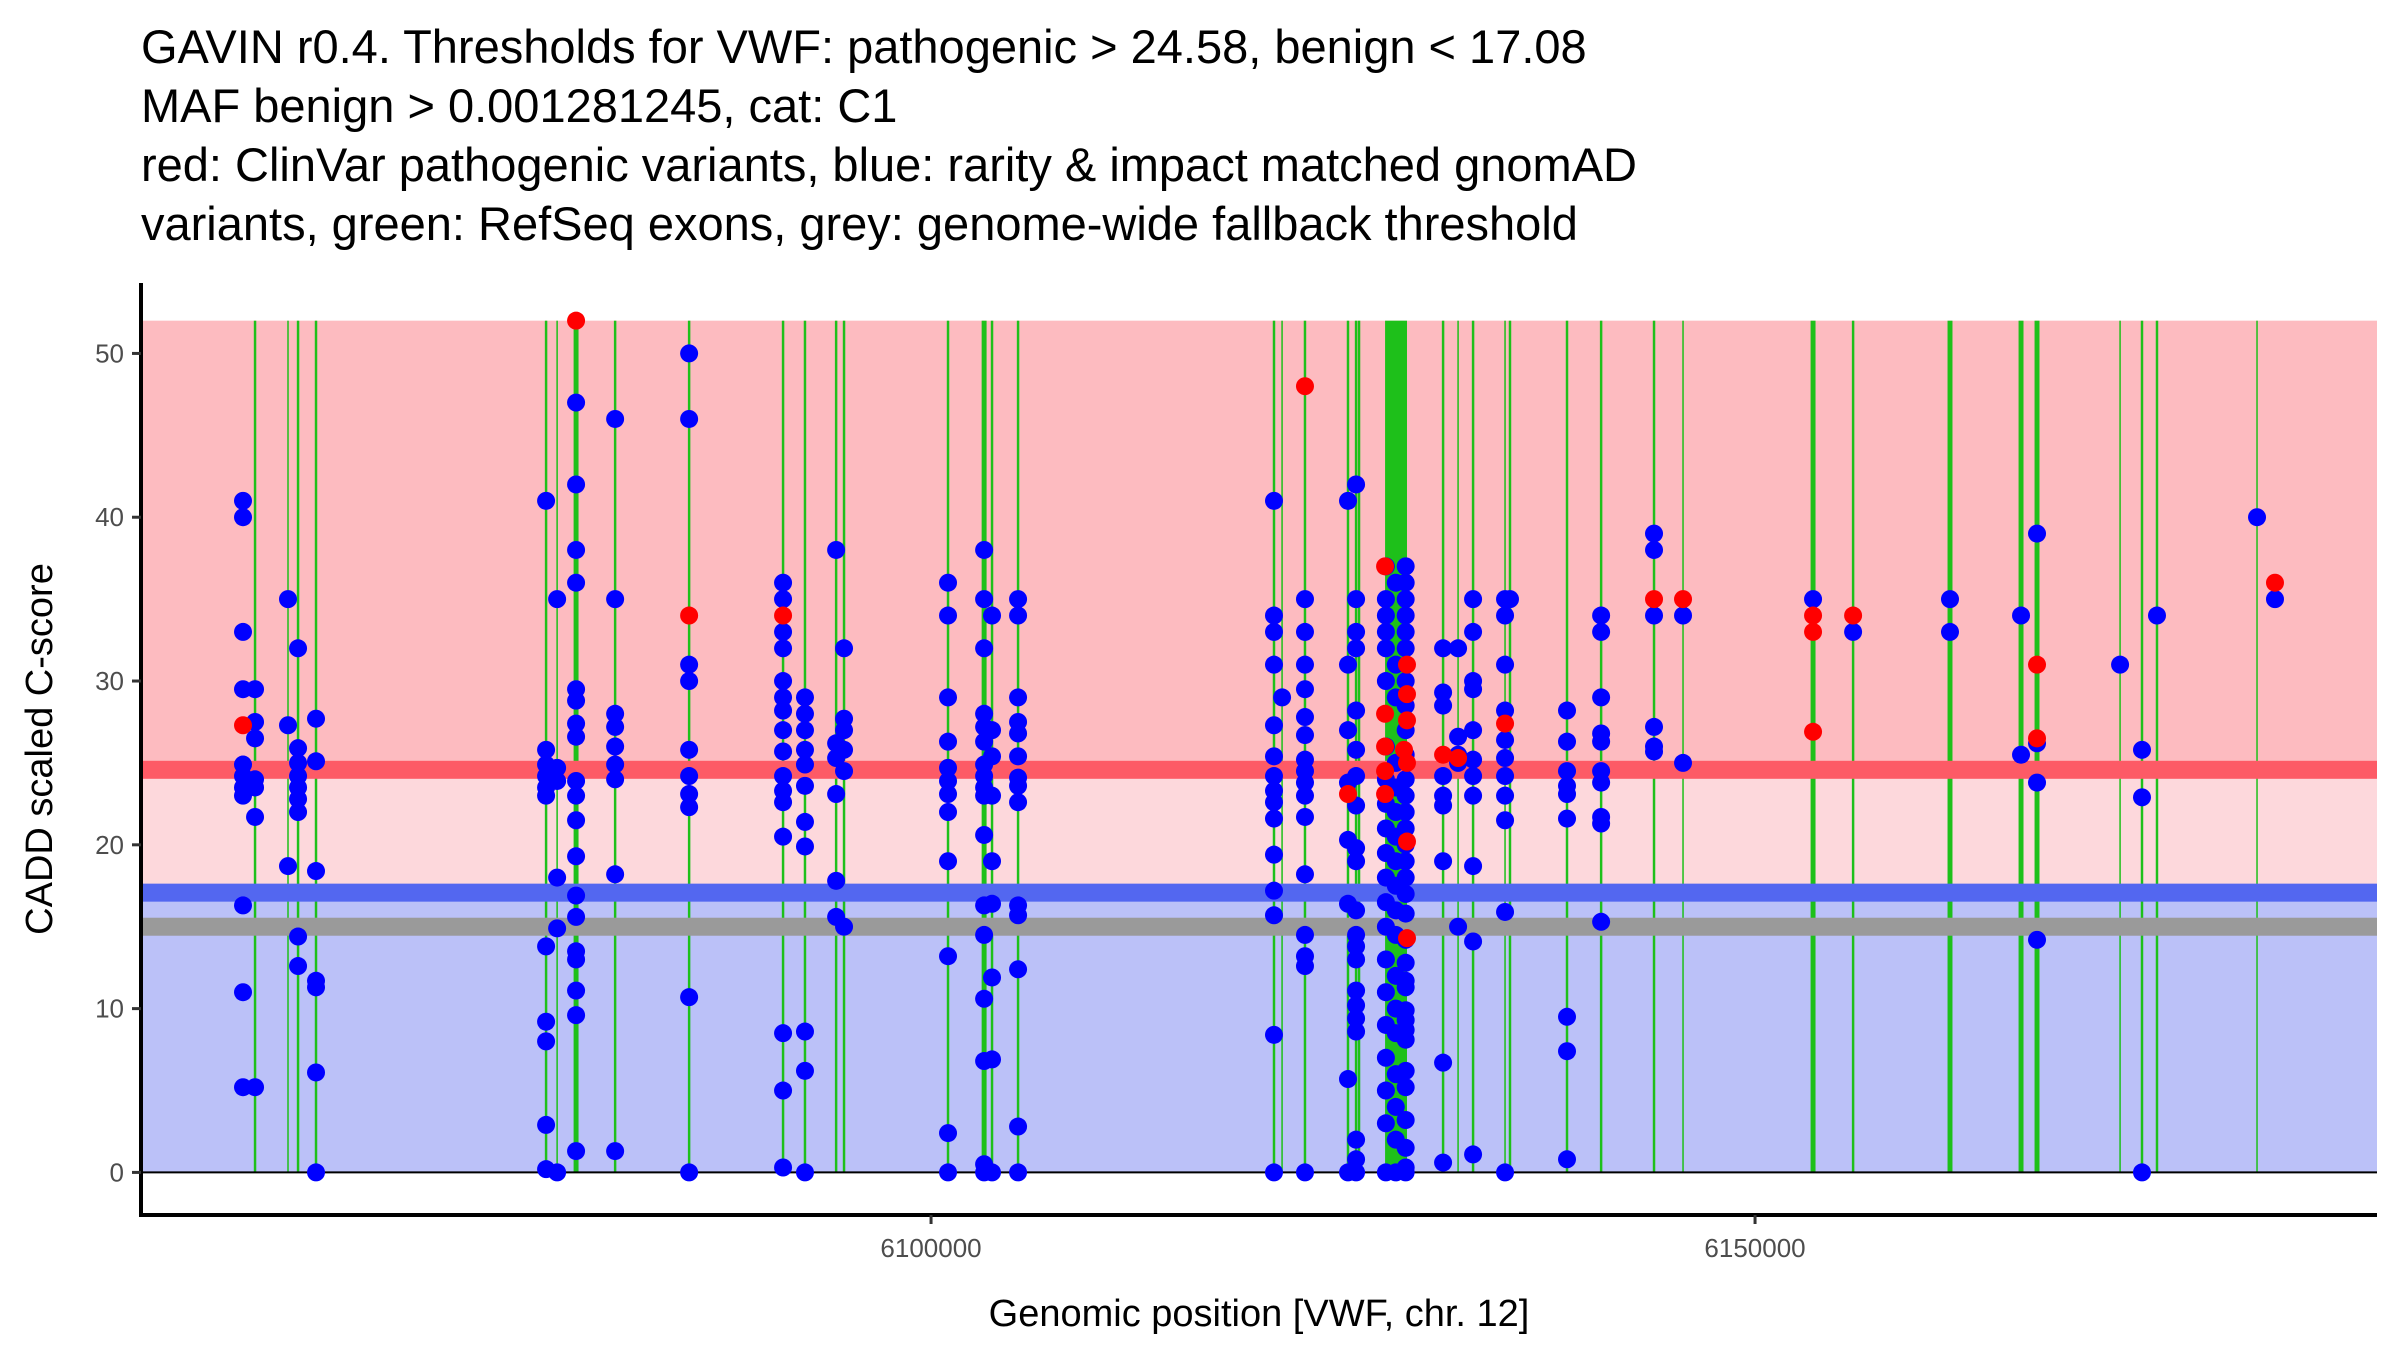 The height and width of the screenshot is (1350, 2400). Describe the element at coordinates (109, 681) in the screenshot. I see `y-tick-label: 30` at that location.